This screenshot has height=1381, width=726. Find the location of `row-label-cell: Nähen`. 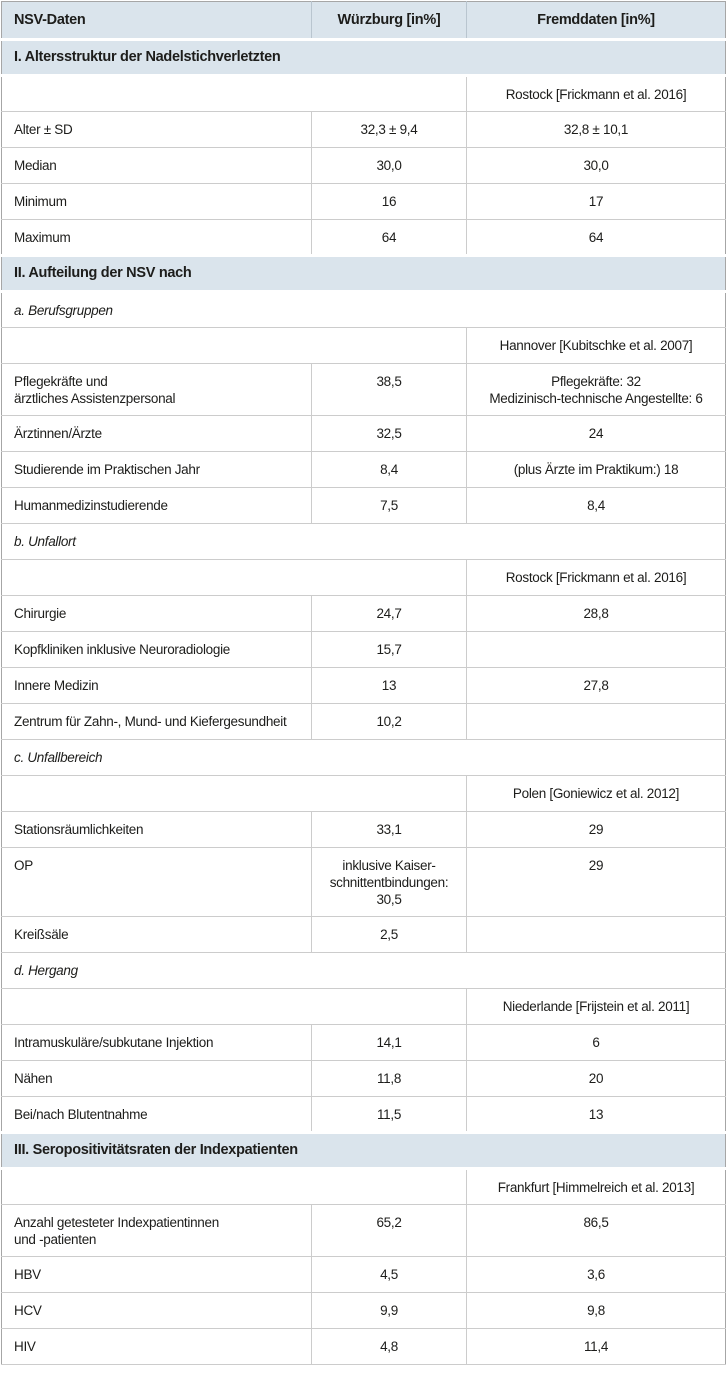

row-label-cell: Nähen is located at coordinates (156, 1078).